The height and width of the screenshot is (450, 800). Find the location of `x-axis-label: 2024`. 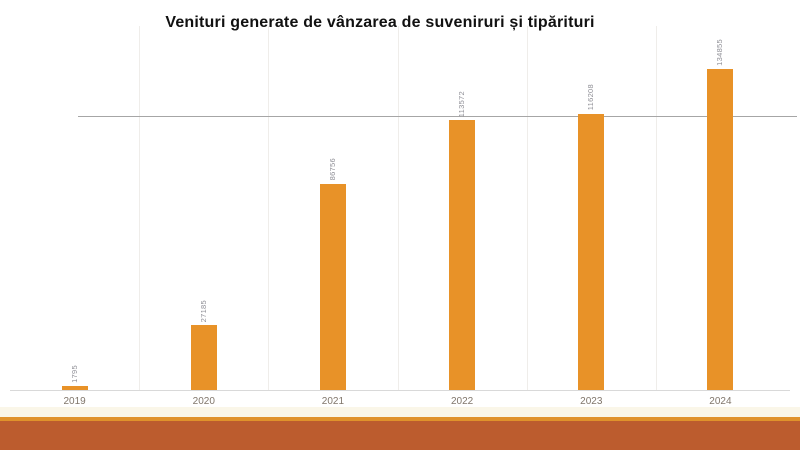

x-axis-label: 2024 is located at coordinates (720, 401).